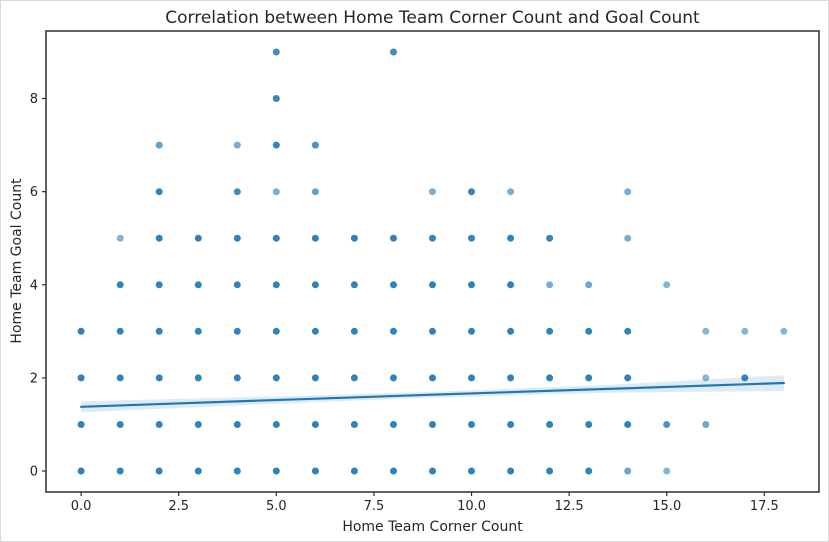 The height and width of the screenshot is (542, 829). What do you see at coordinates (34, 472) in the screenshot?
I see `y-tick-label: 0` at bounding box center [34, 472].